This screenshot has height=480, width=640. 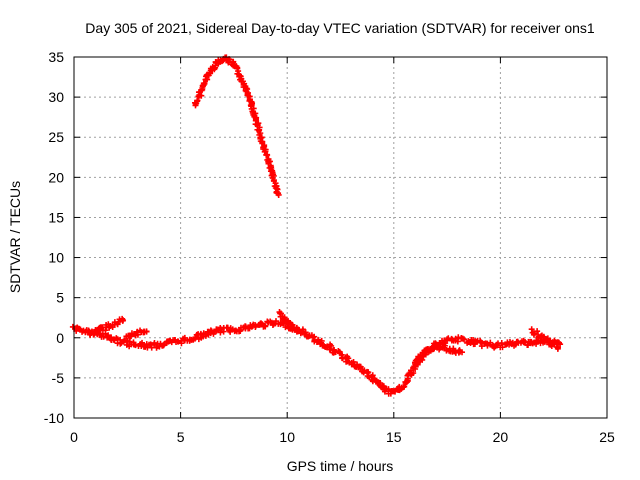 I want to click on y-tick-label: 10, so click(x=56, y=258).